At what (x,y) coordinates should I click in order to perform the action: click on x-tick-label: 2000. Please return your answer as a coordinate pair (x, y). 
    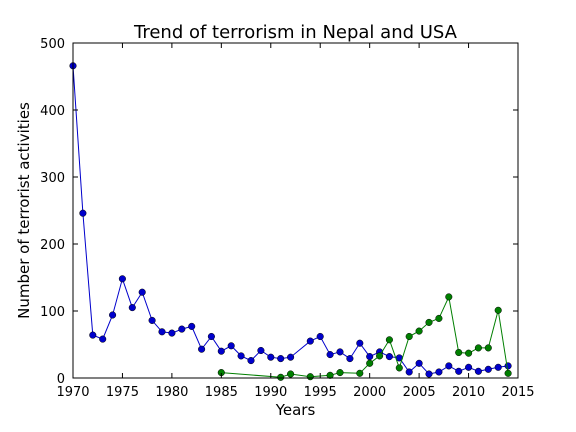
    Looking at the image, I should click on (369, 392).